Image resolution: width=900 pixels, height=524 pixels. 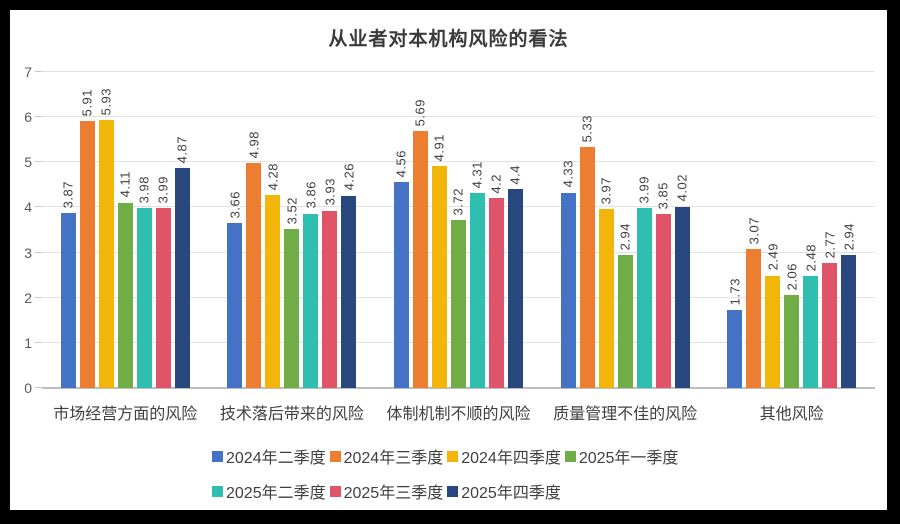 I want to click on bar-value-label: 4.33, so click(x=568, y=174).